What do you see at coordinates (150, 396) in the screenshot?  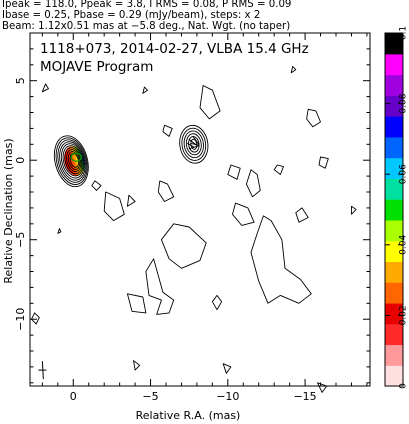 I see `x-tick-label: −5` at bounding box center [150, 396].